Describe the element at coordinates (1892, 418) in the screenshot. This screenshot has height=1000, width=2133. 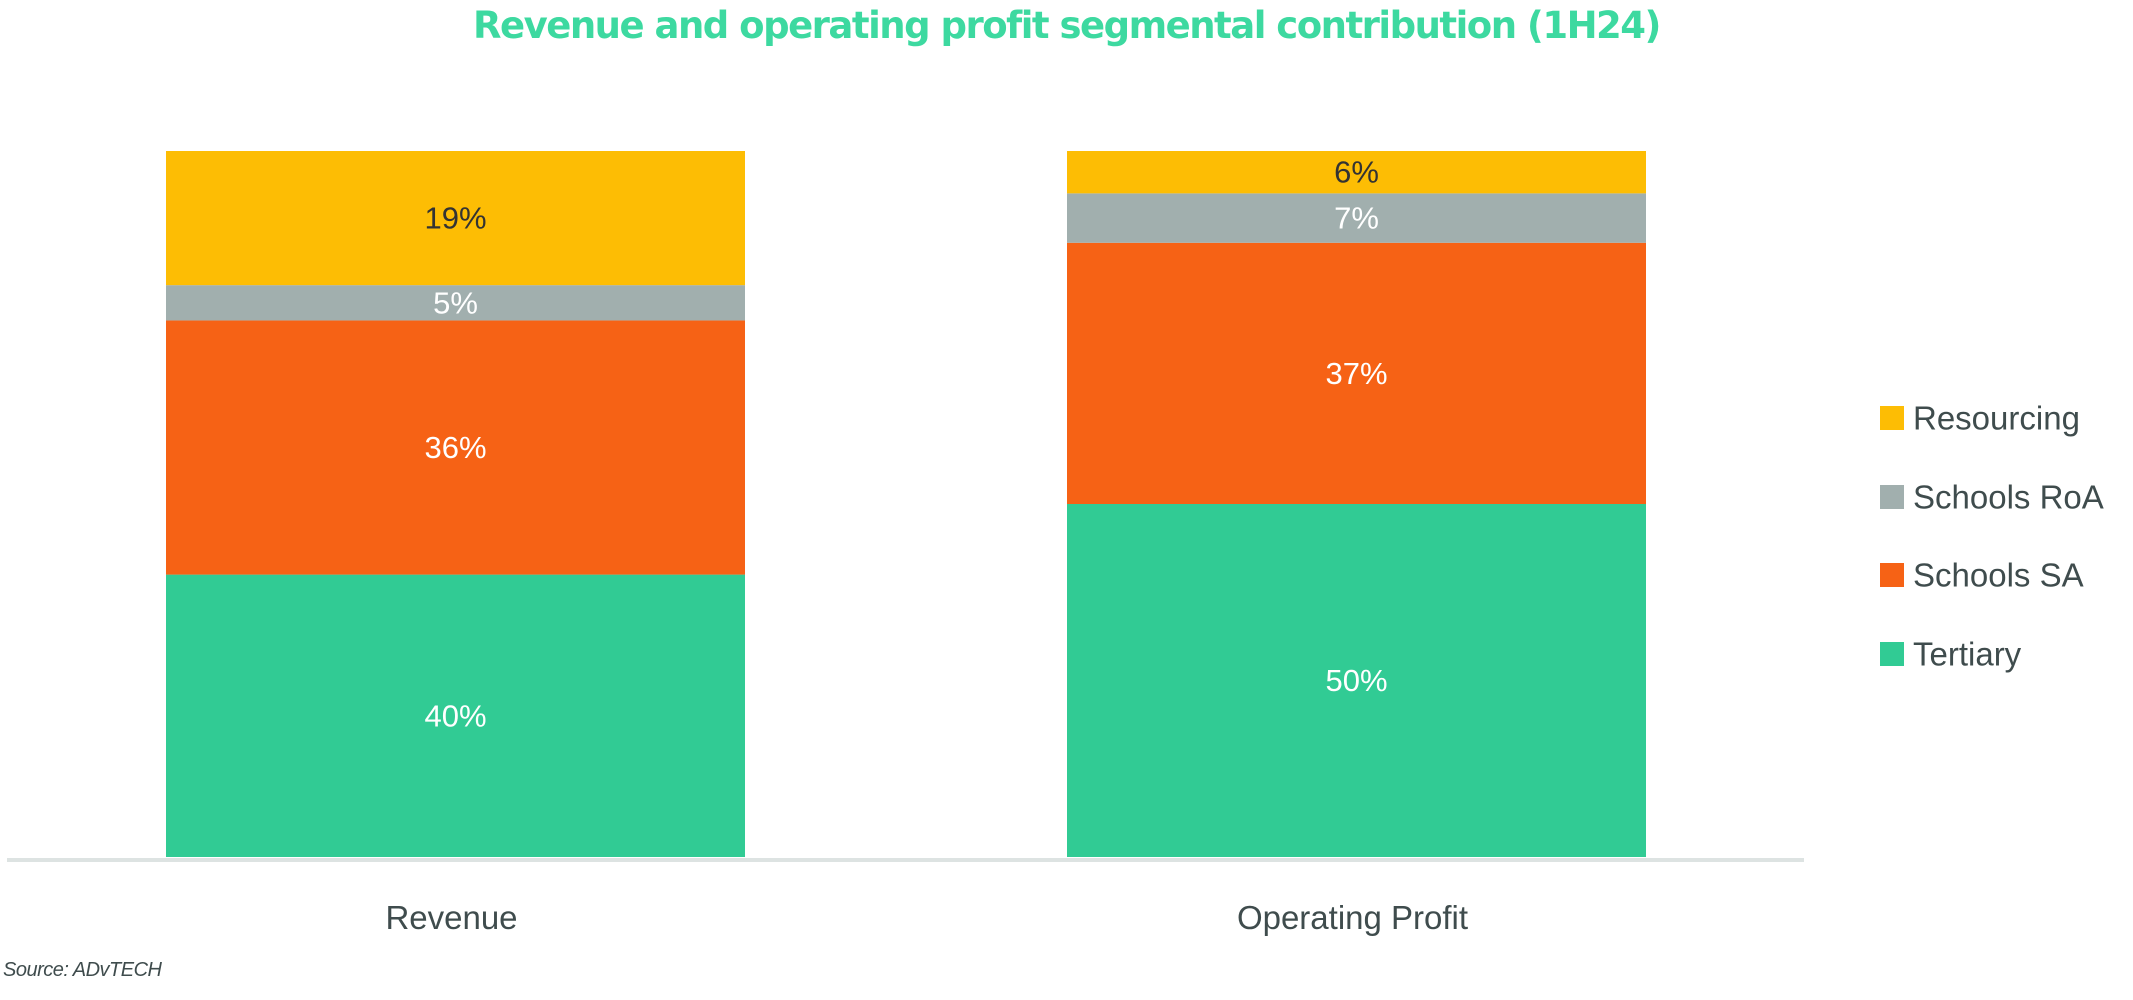
I see `legend-swatch-resourcing` at that location.